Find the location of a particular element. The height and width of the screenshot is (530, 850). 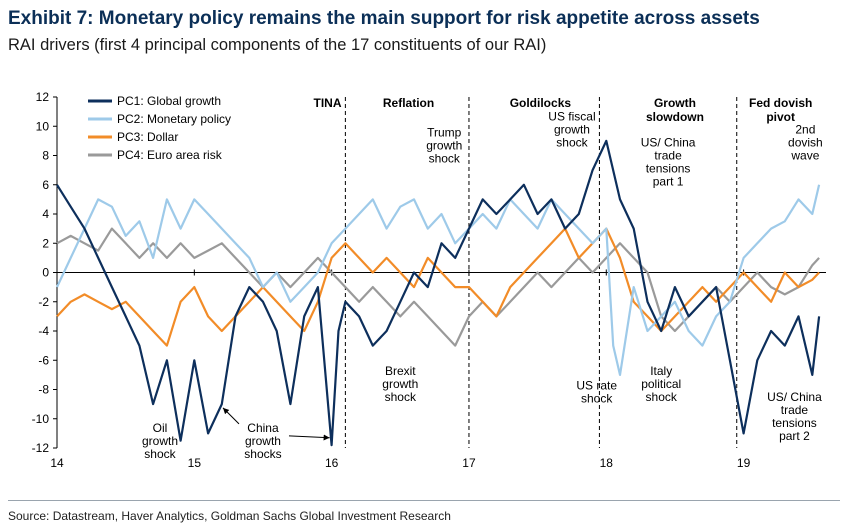

annotation-text: shocks is located at coordinates (262, 454).